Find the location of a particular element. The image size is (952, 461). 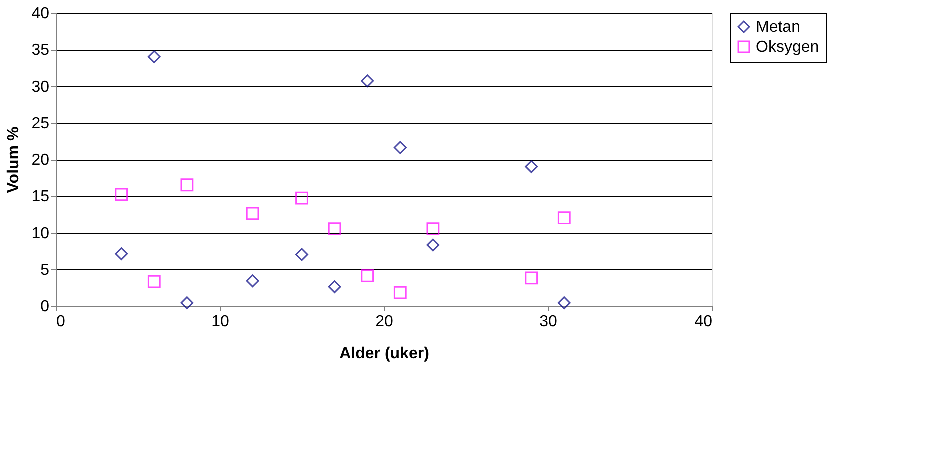

x-tick-label: 20 is located at coordinates (385, 322).